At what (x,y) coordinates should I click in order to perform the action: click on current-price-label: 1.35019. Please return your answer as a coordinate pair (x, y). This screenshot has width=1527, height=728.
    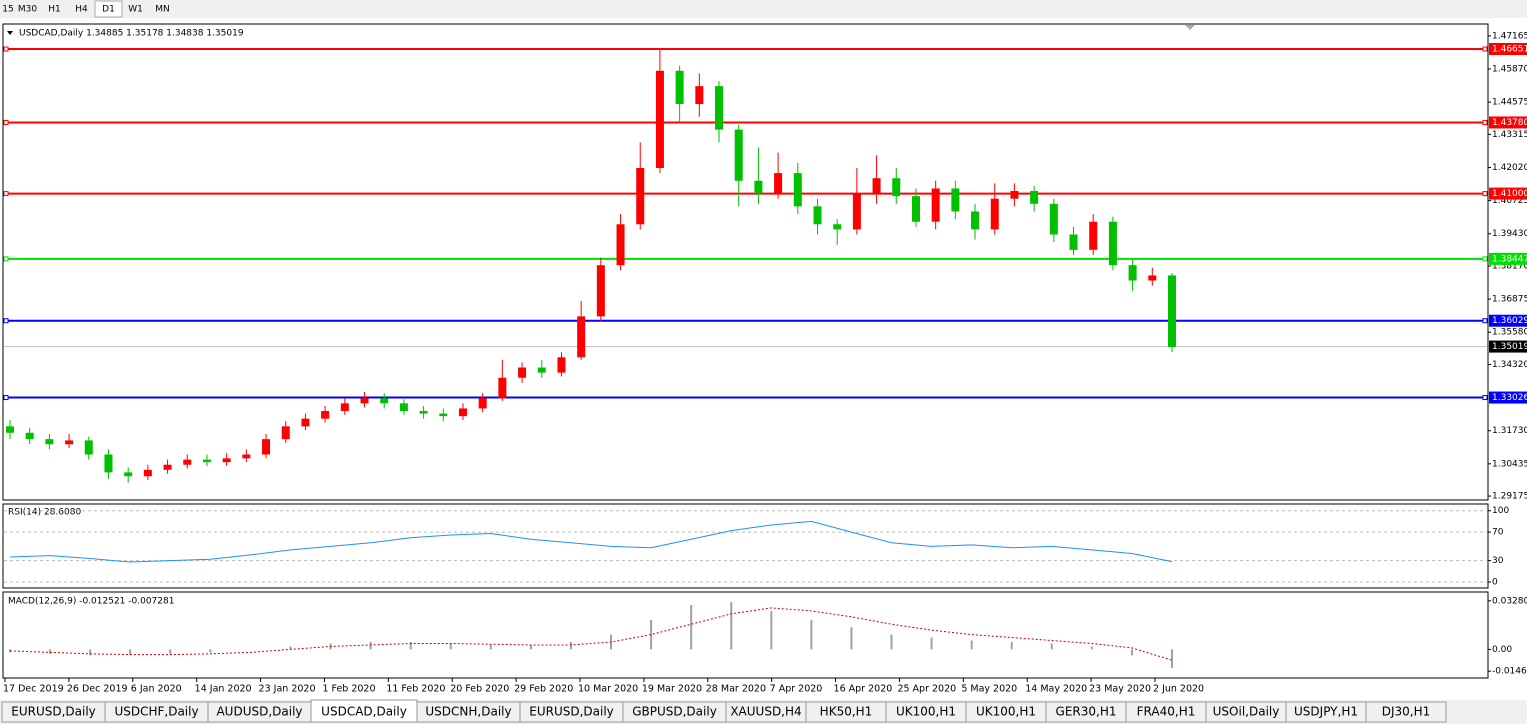
    Looking at the image, I should click on (1509, 347).